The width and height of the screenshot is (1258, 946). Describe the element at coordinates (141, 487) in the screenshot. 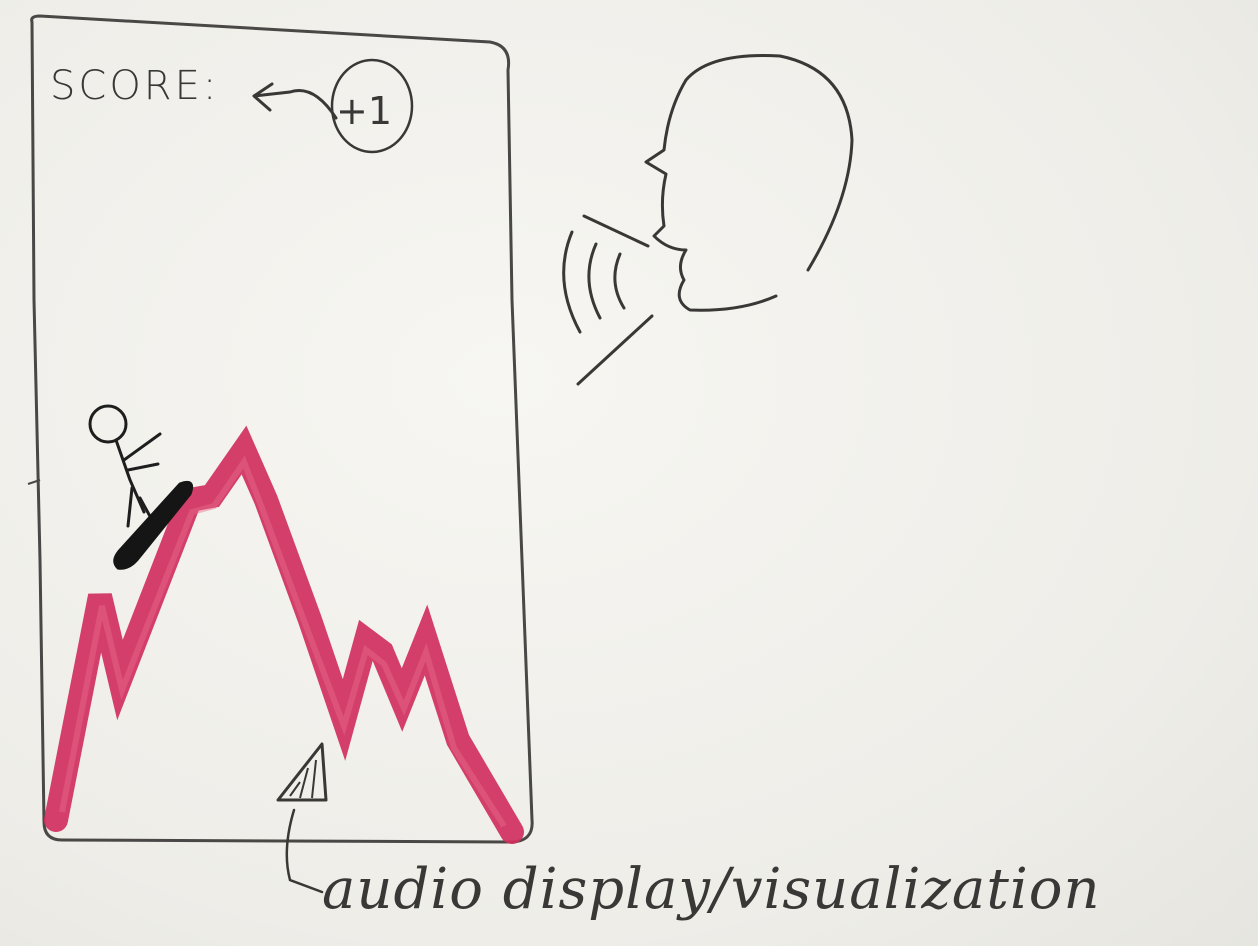

I see `stick-figure-on-sled-icon` at that location.